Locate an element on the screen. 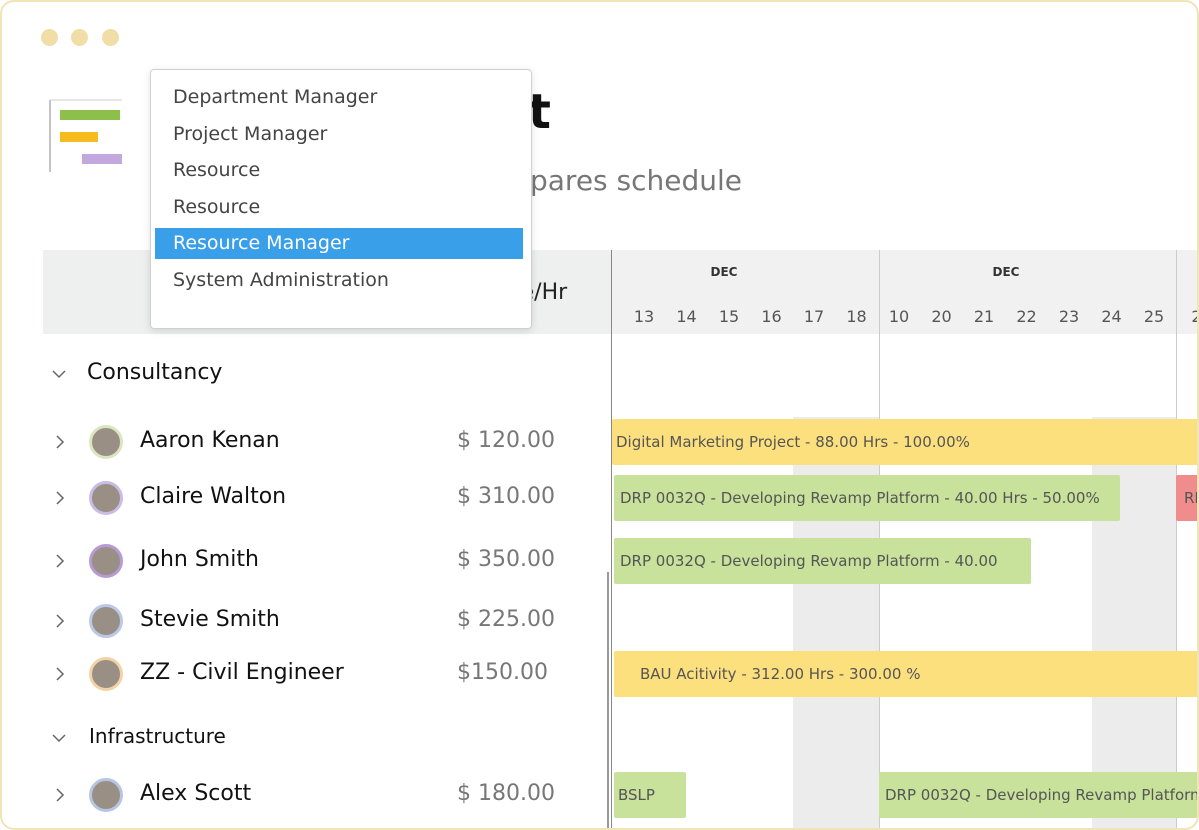 The width and height of the screenshot is (1199, 830). day-label: 17 is located at coordinates (814, 316).